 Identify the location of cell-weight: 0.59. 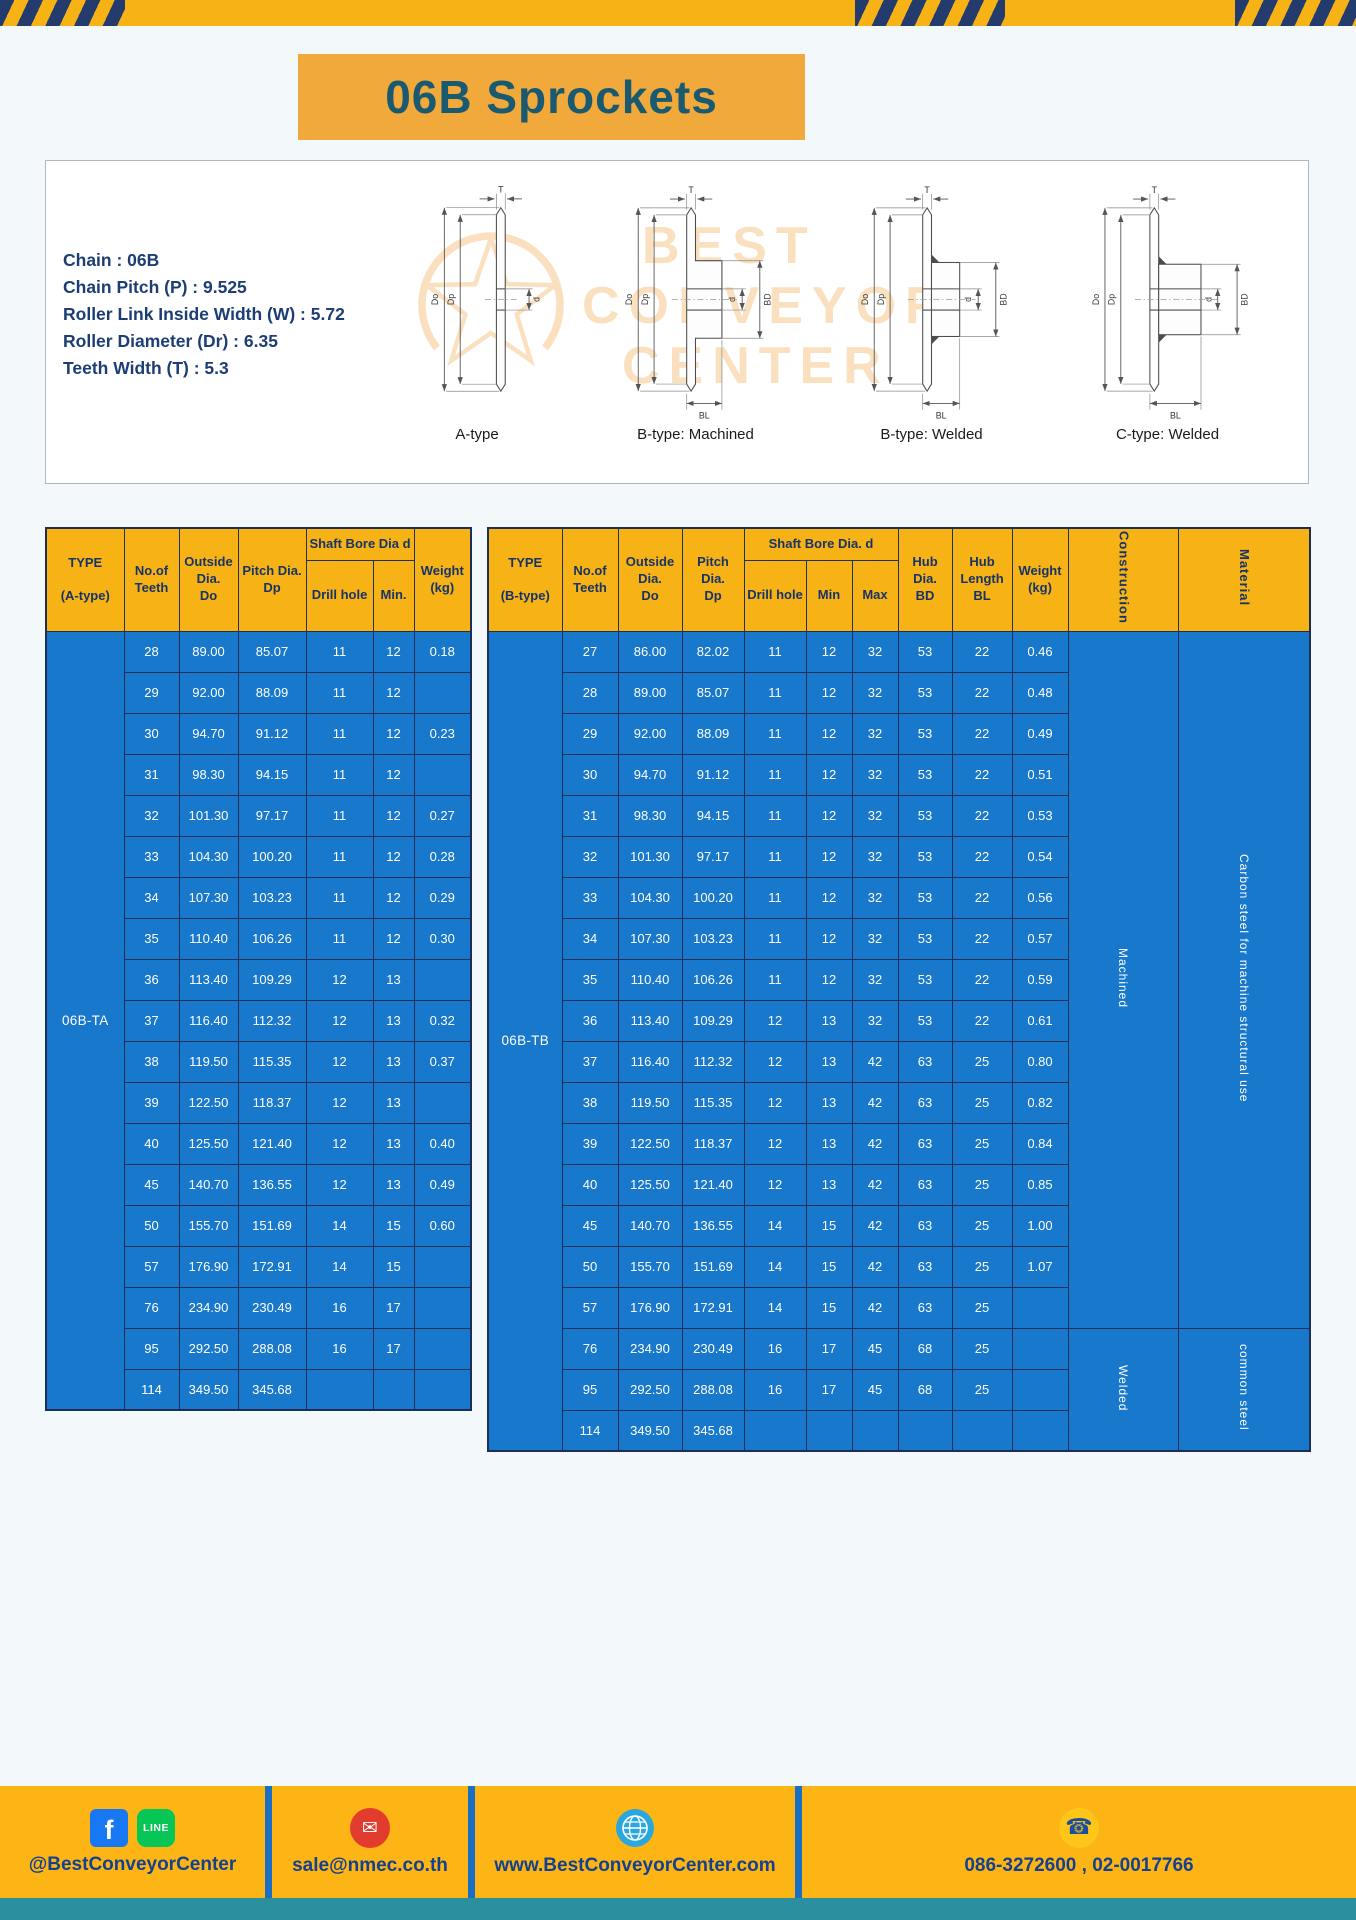
(1040, 979).